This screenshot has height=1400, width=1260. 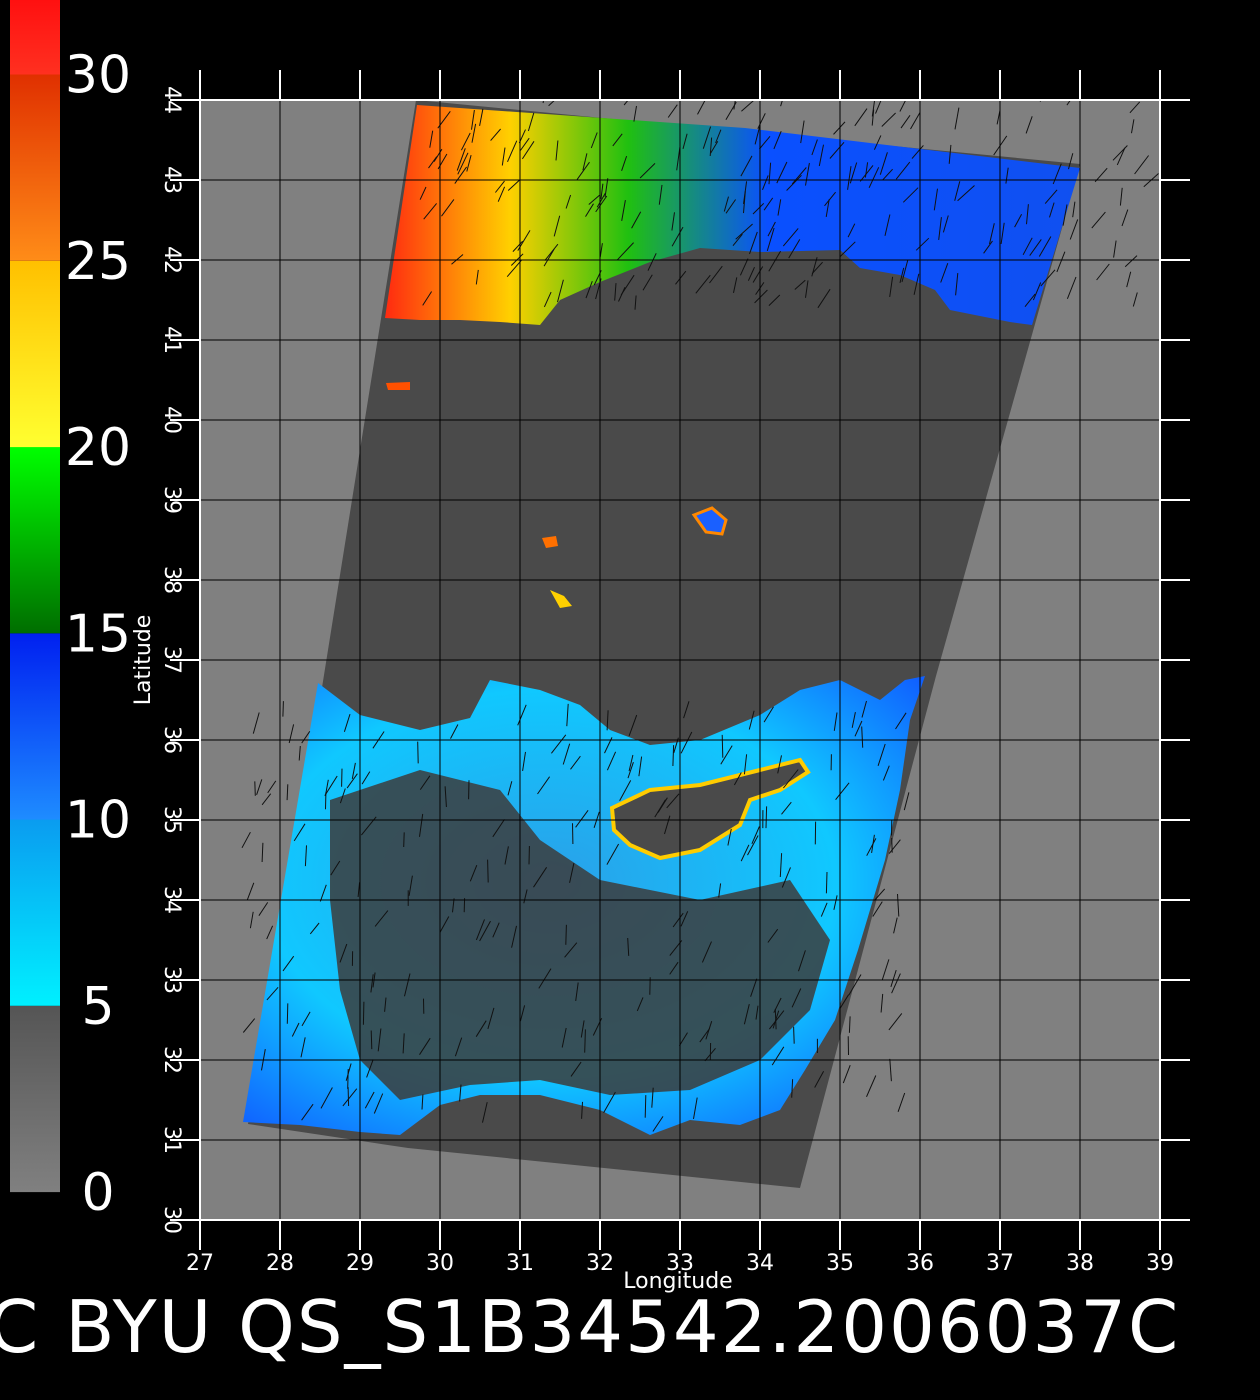 What do you see at coordinates (98, 262) in the screenshot?
I see `colorbar-label: 25` at bounding box center [98, 262].